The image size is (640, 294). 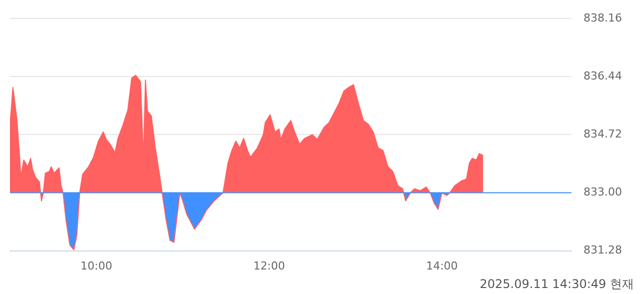 What do you see at coordinates (269, 265) in the screenshot?
I see `x-tick-label: 12:00` at bounding box center [269, 265].